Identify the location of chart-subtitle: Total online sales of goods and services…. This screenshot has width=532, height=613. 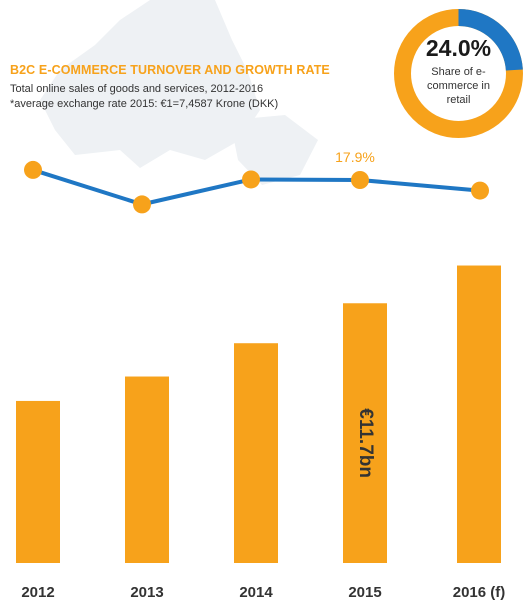
(137, 89).